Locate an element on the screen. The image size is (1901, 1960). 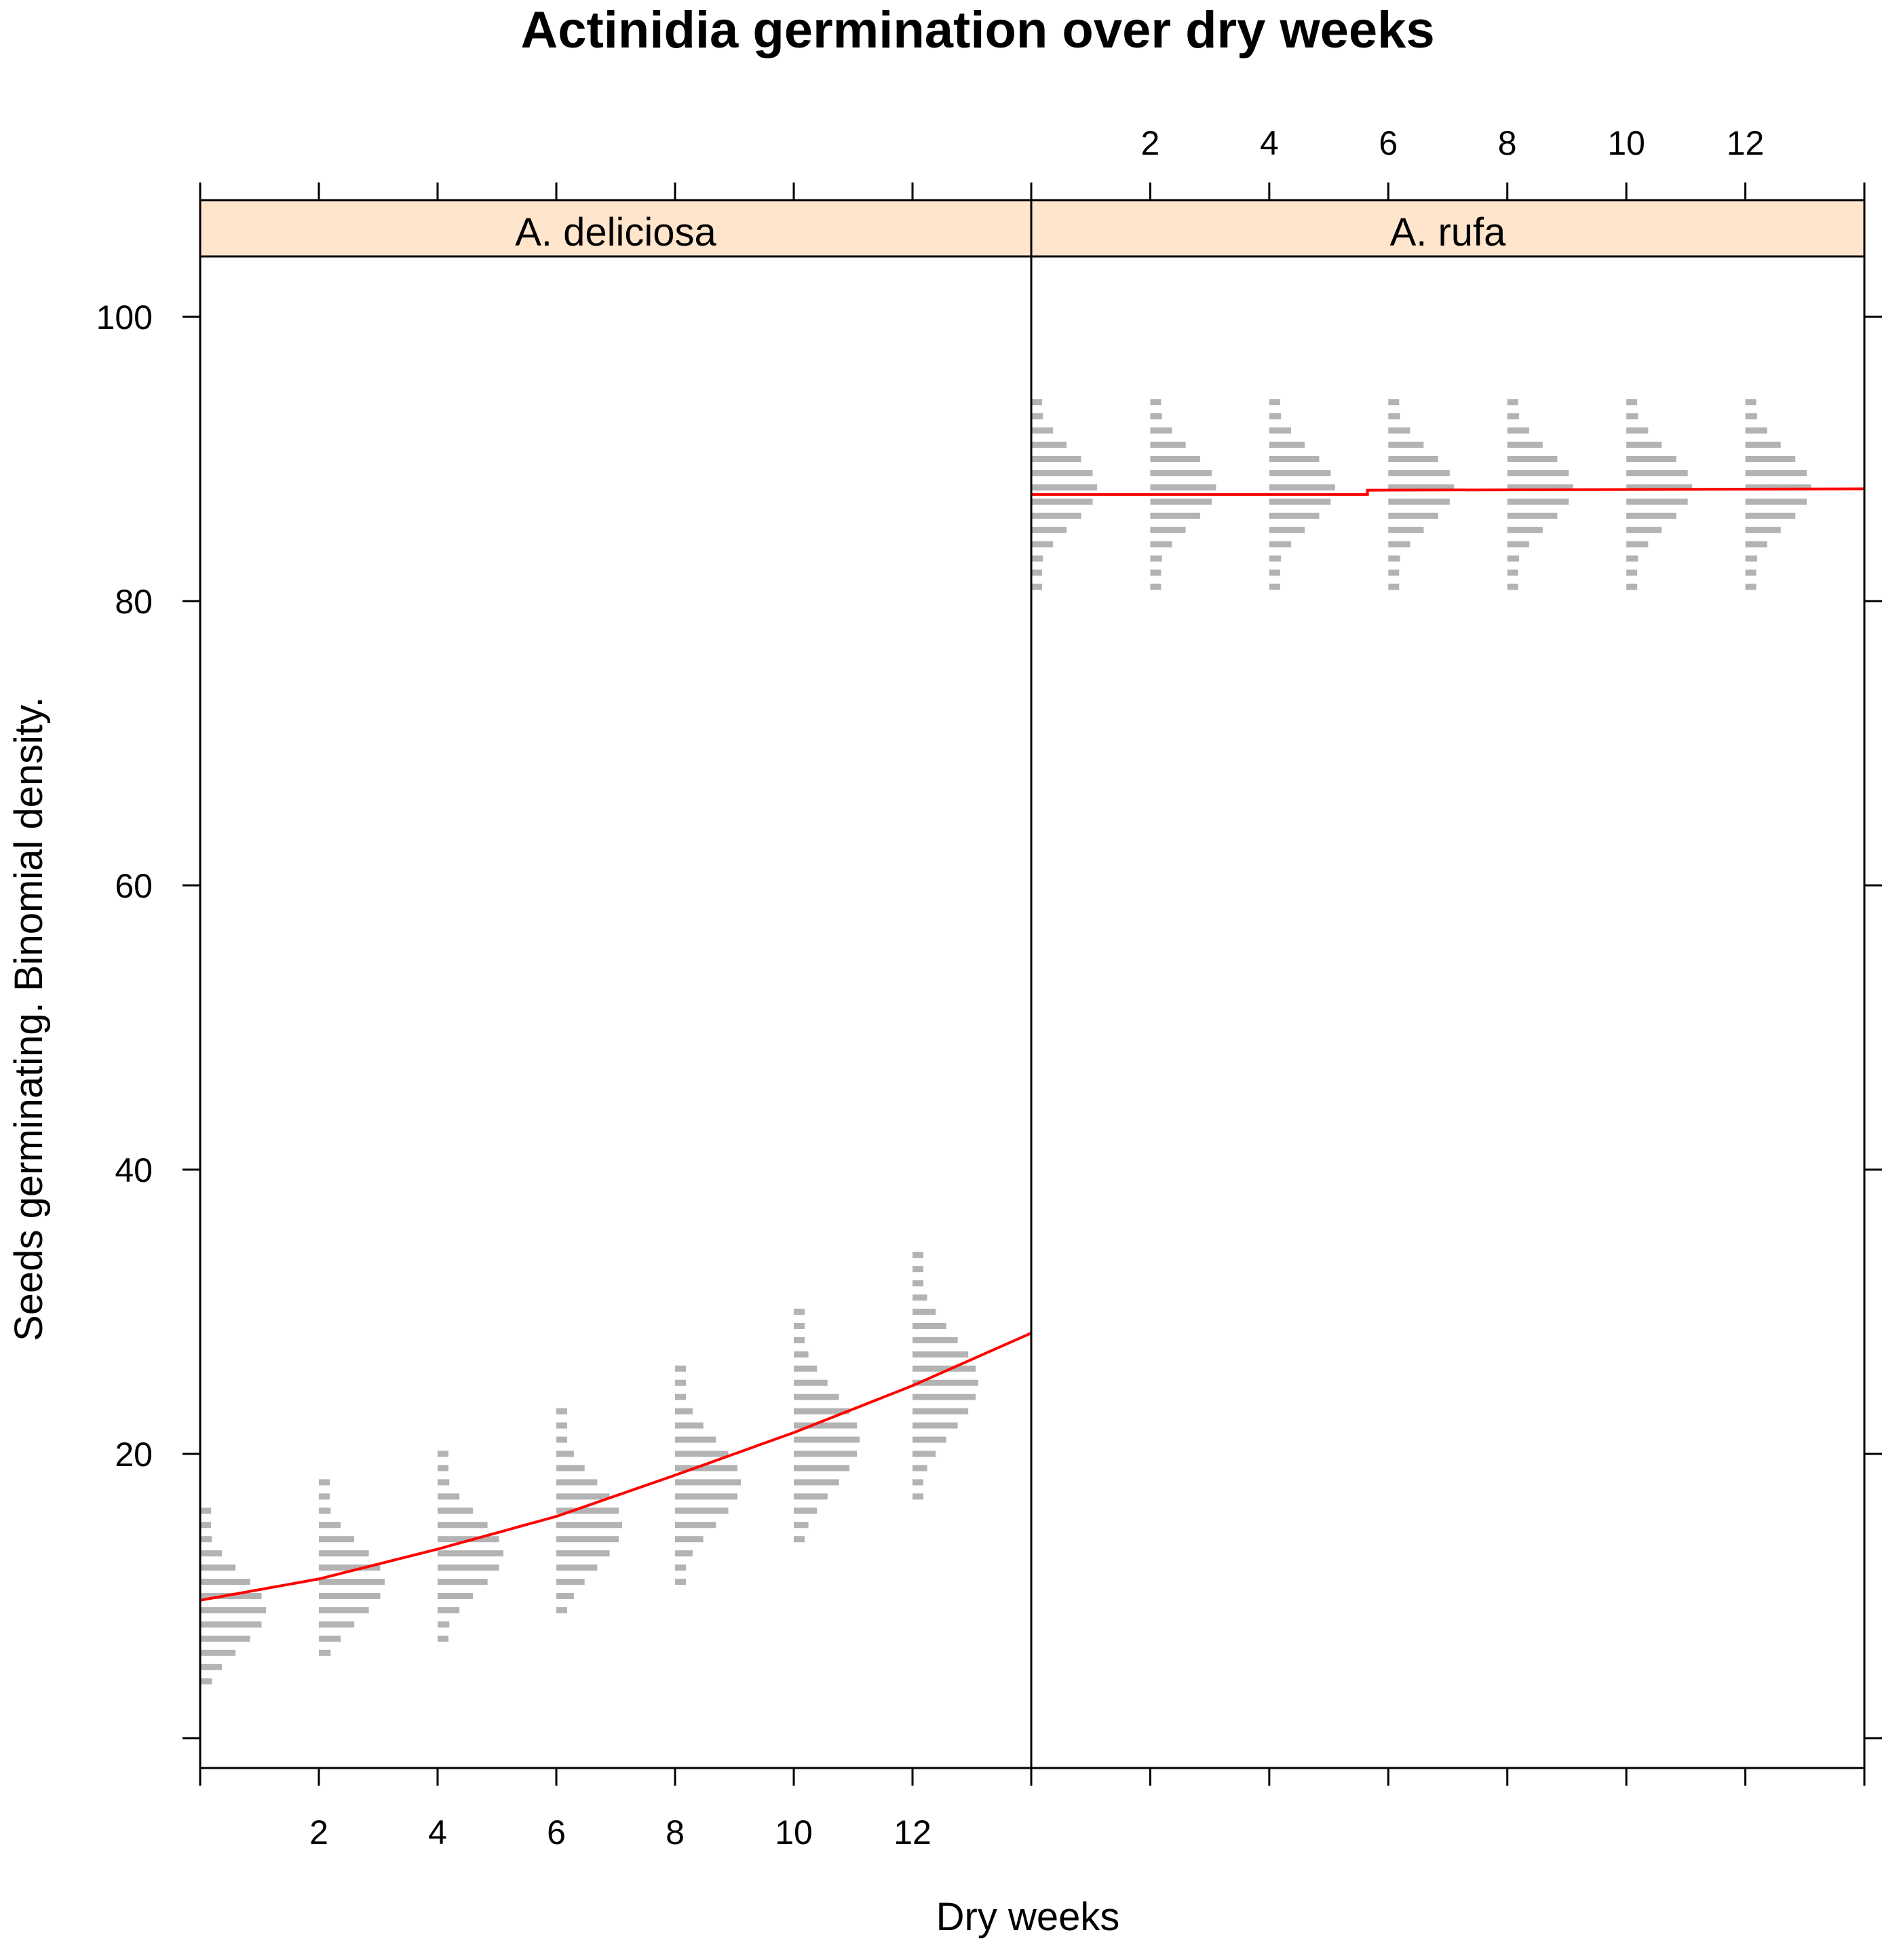
x-tick-label: 4 is located at coordinates (437, 1832).